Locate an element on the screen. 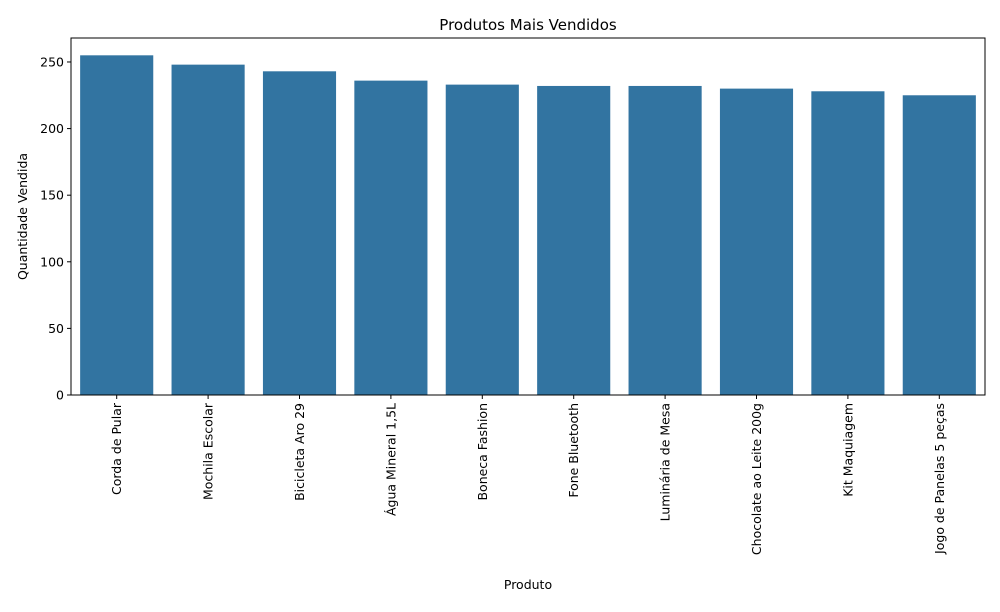  y-tick-label: 100 is located at coordinates (52, 261).